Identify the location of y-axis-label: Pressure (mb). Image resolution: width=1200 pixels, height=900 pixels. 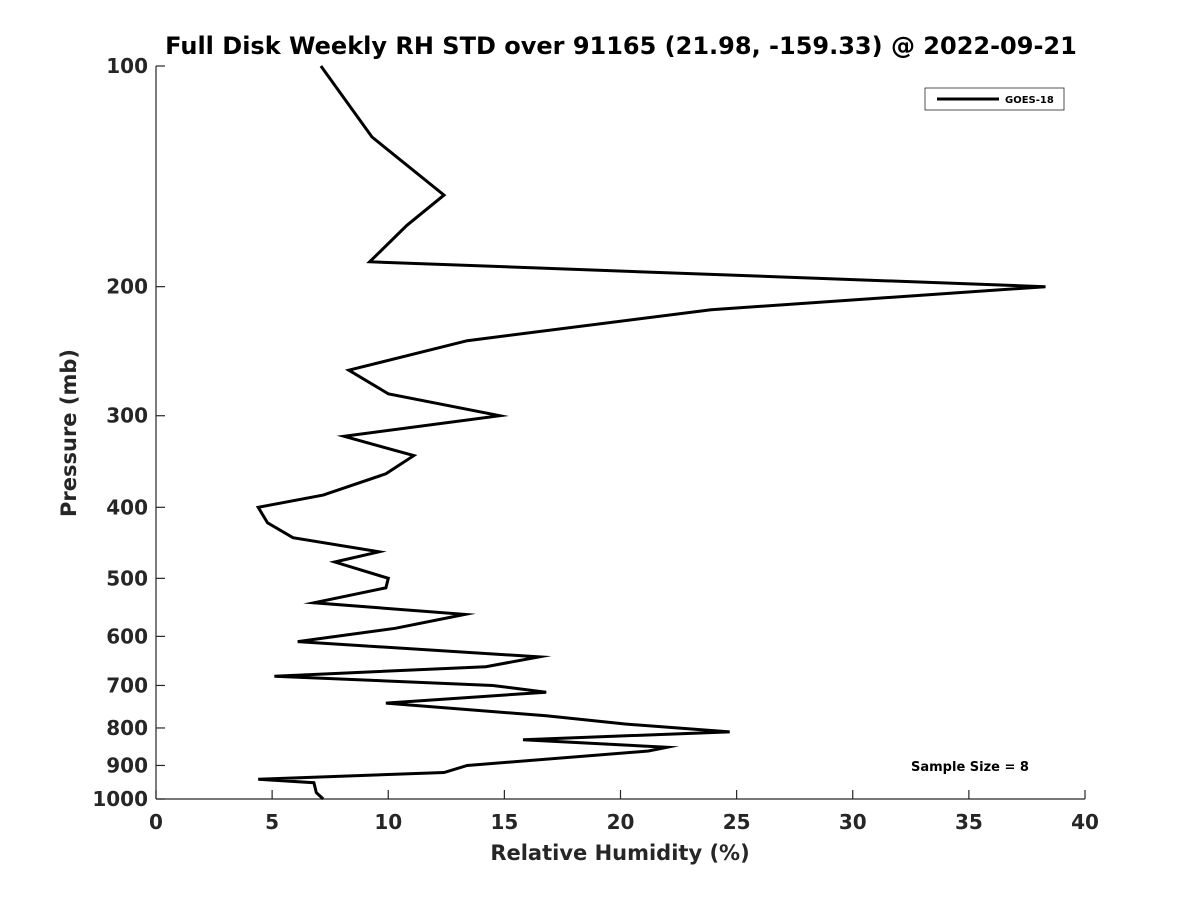
(69, 433).